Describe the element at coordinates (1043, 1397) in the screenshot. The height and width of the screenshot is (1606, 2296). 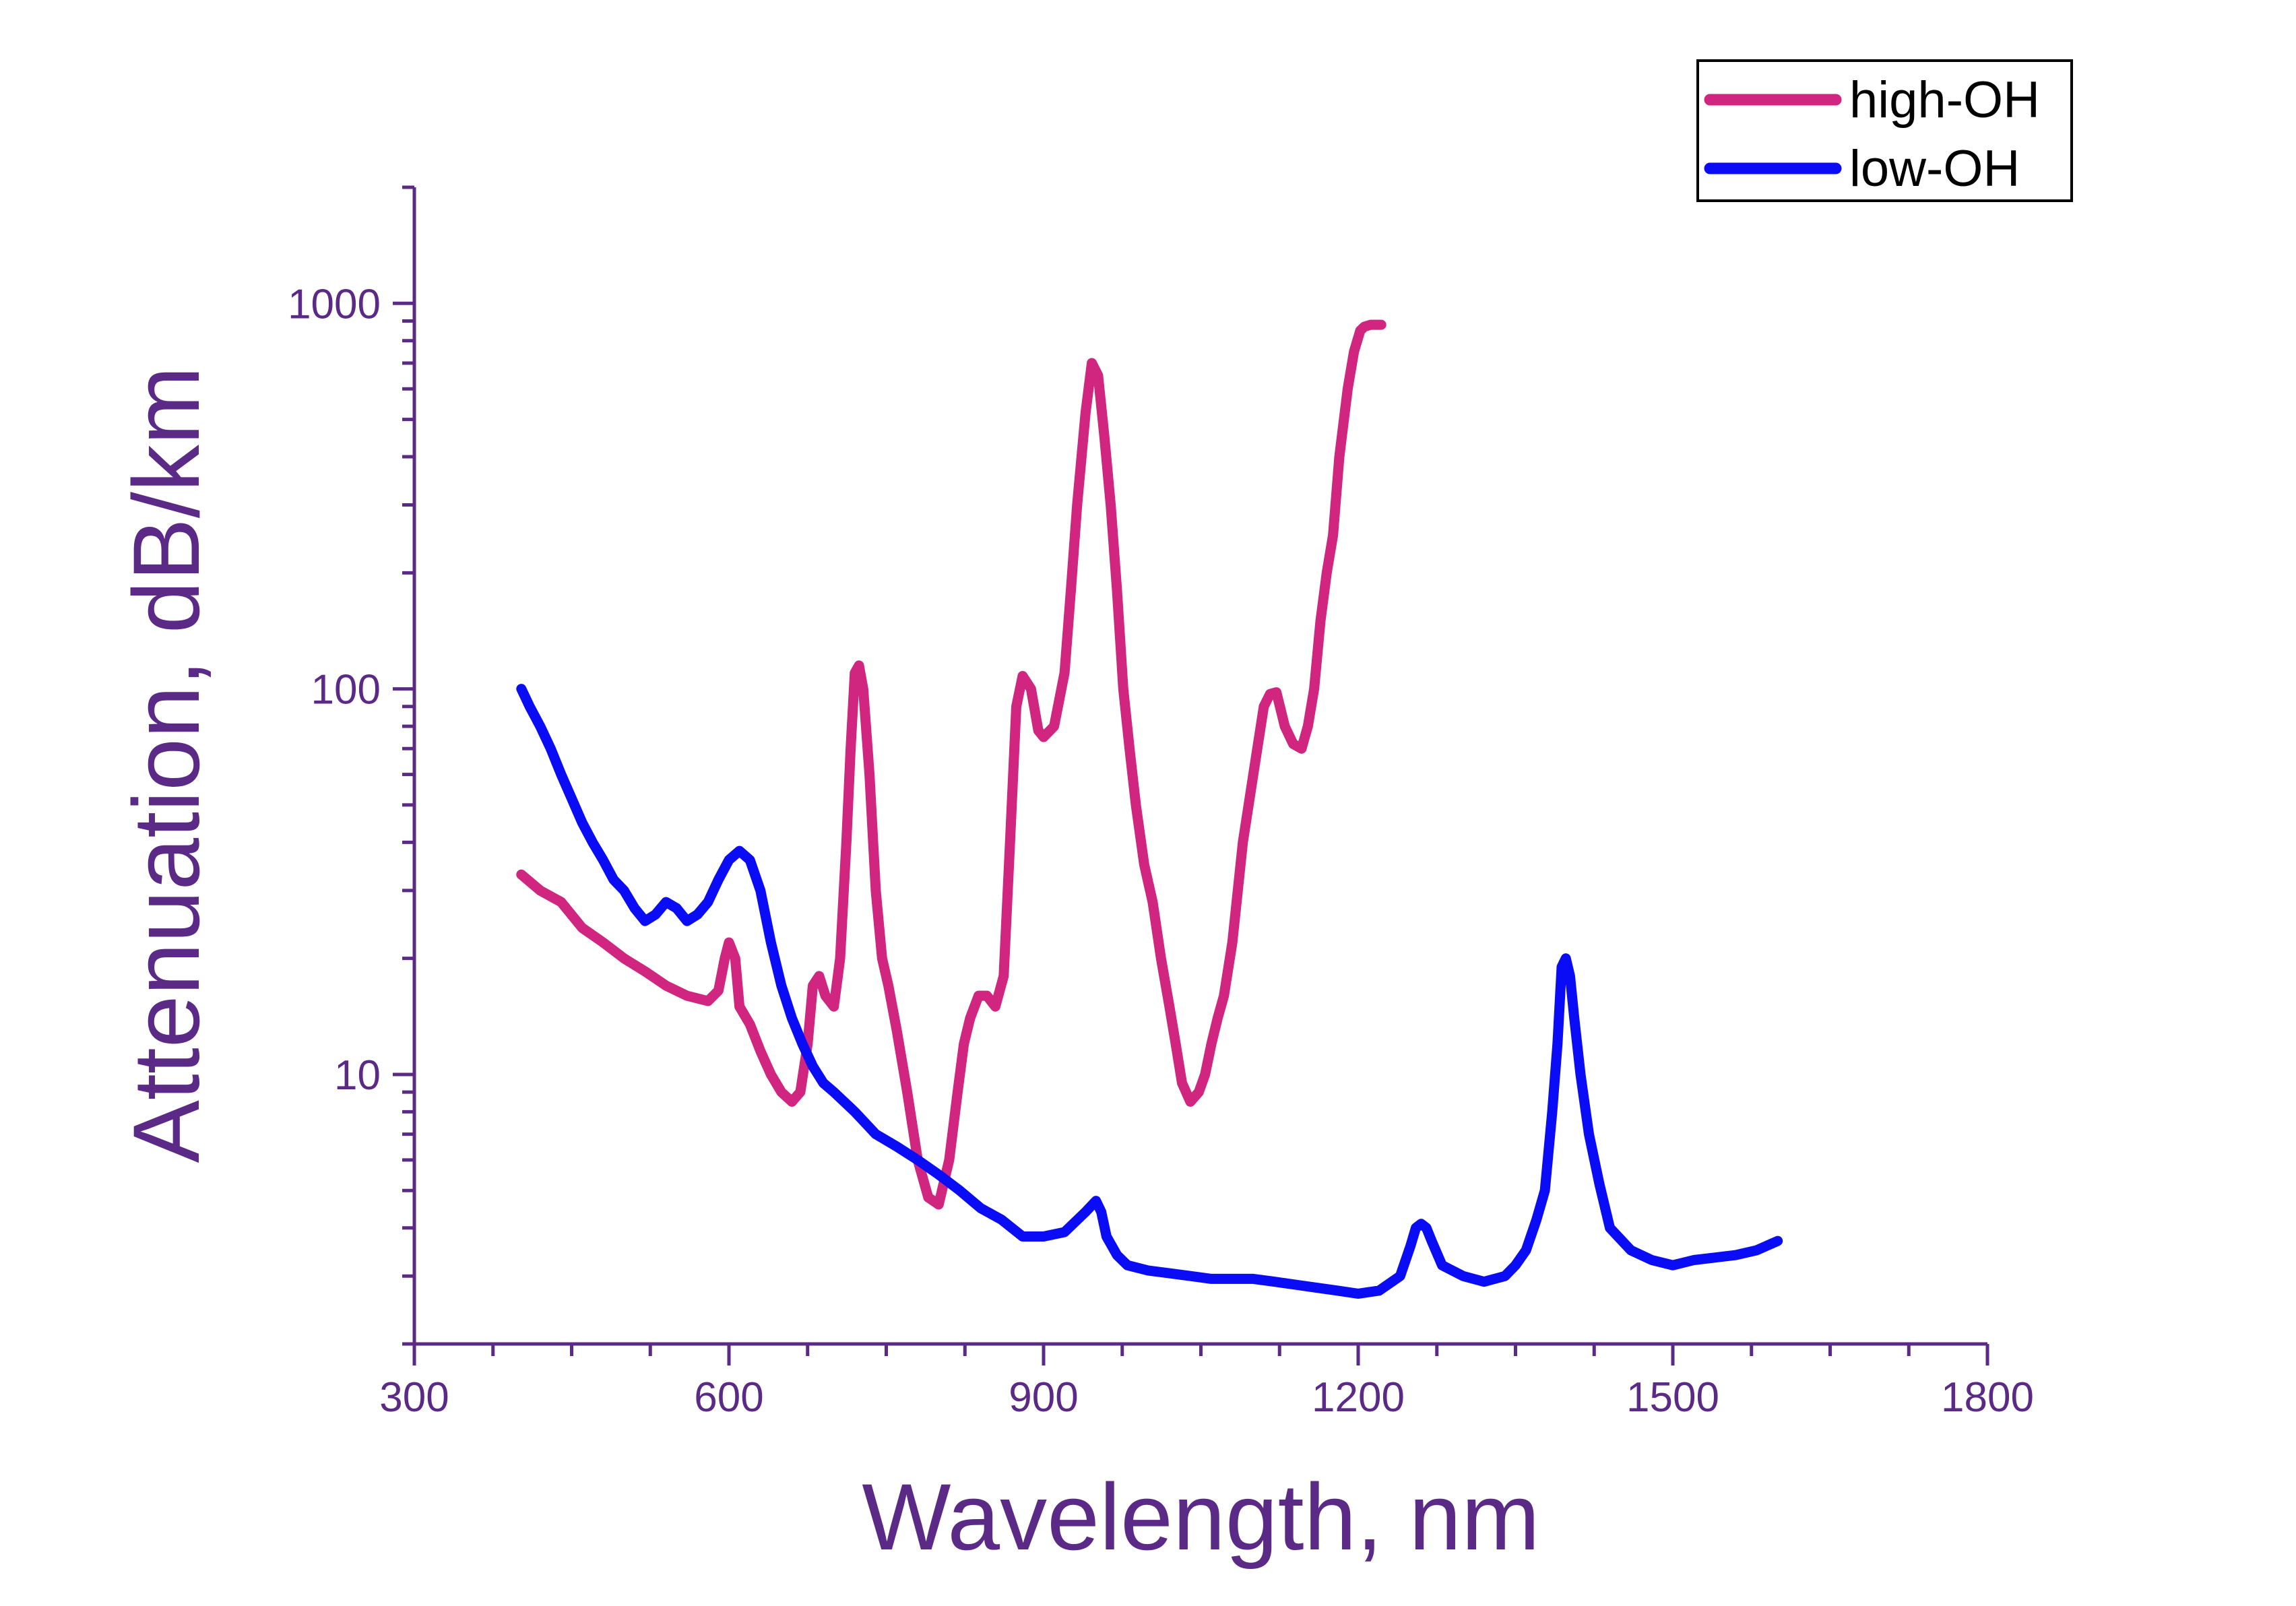
I see `x-tick-label: 900` at that location.